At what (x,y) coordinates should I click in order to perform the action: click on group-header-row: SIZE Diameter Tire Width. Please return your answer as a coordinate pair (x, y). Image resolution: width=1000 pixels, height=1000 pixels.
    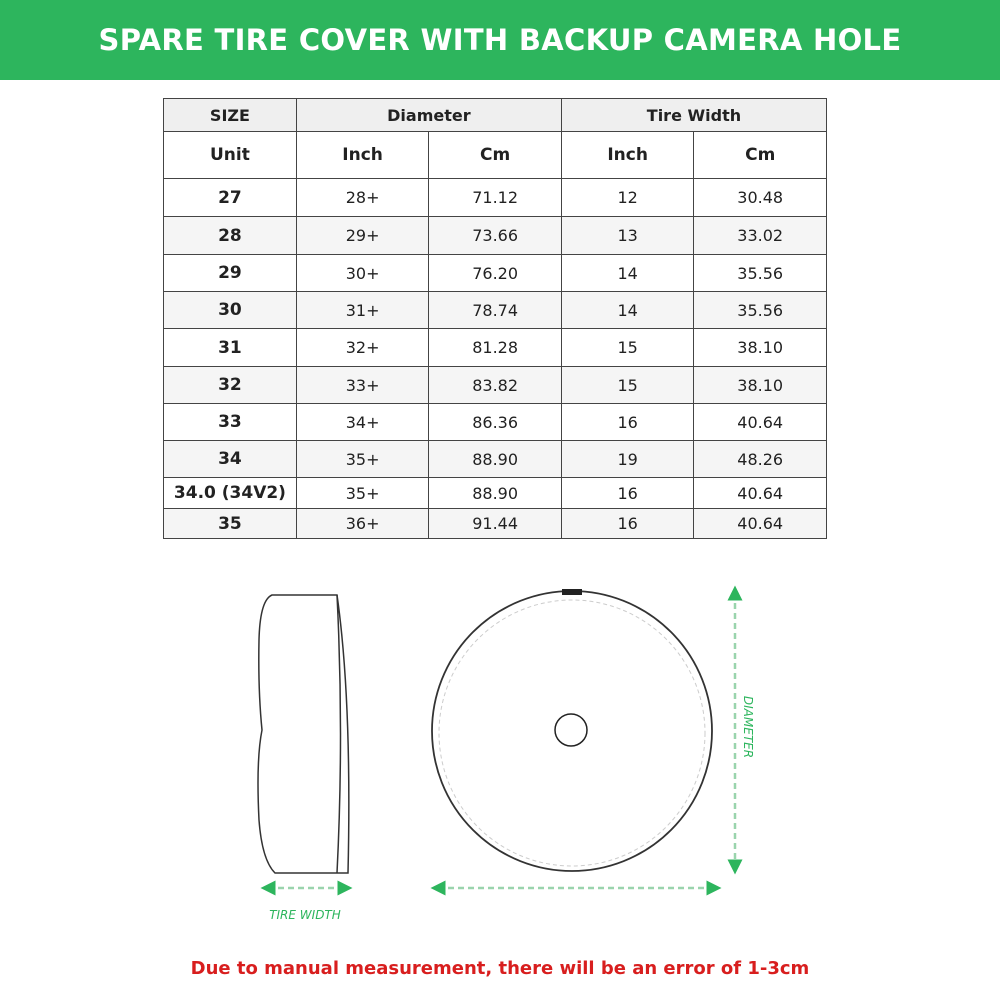
    Looking at the image, I should click on (495, 115).